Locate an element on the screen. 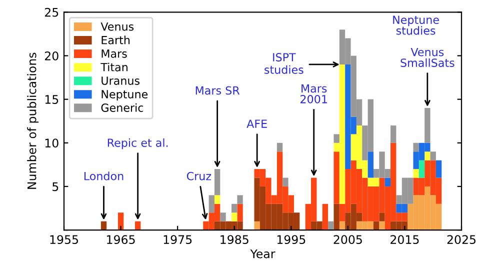 The image size is (500, 270). legend-label: Earth is located at coordinates (116, 40).